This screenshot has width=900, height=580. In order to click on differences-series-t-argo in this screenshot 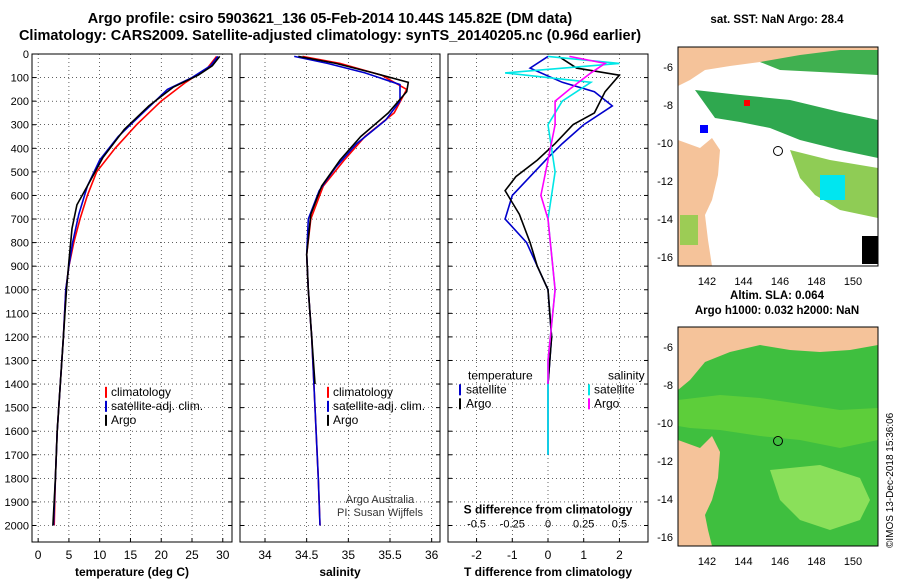, I will do `click(562, 220)`.